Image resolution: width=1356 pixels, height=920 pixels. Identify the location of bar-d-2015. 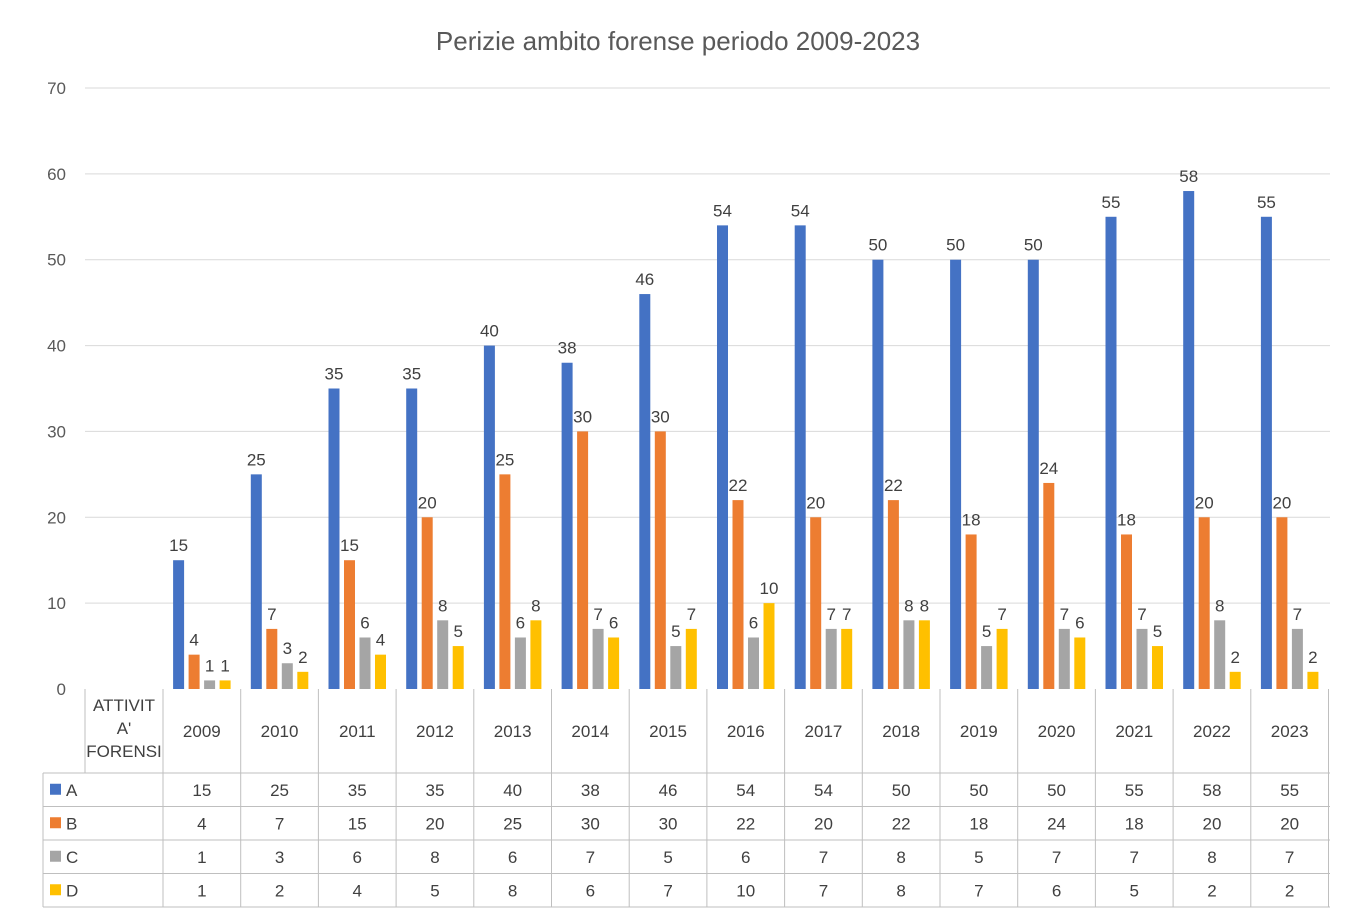
(691, 658).